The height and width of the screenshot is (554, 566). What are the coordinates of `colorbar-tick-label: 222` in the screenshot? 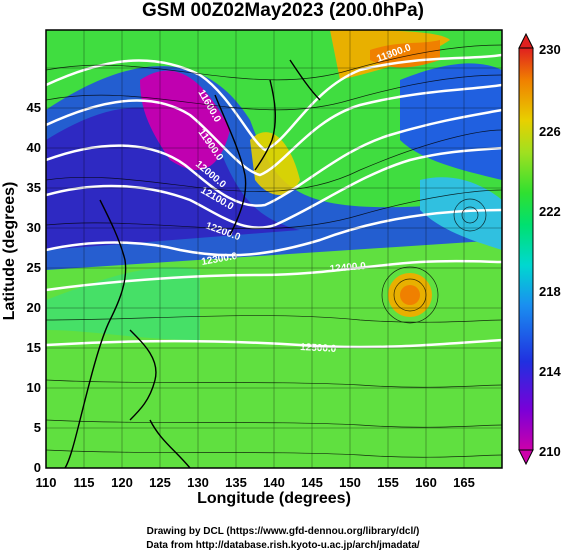 It's located at (550, 211).